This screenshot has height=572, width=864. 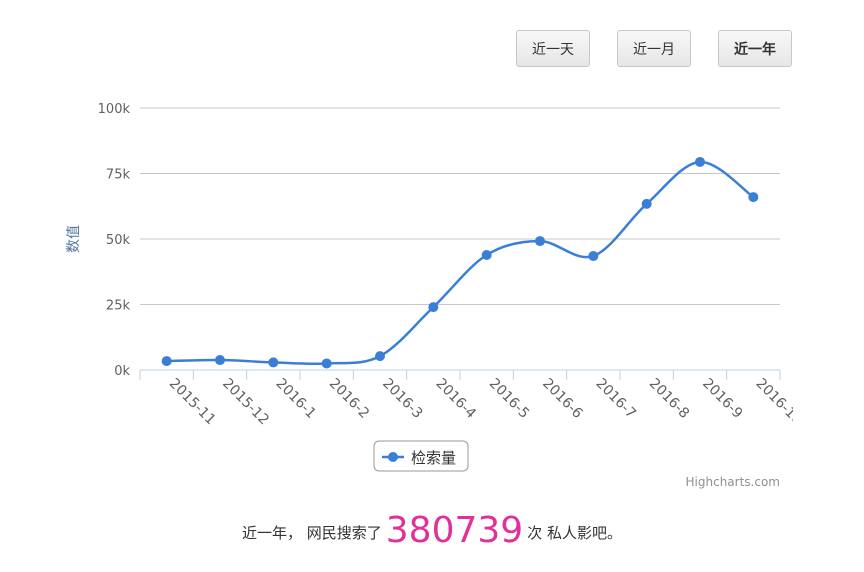 I want to click on x-tick-label: 2016-10, so click(x=779, y=402).